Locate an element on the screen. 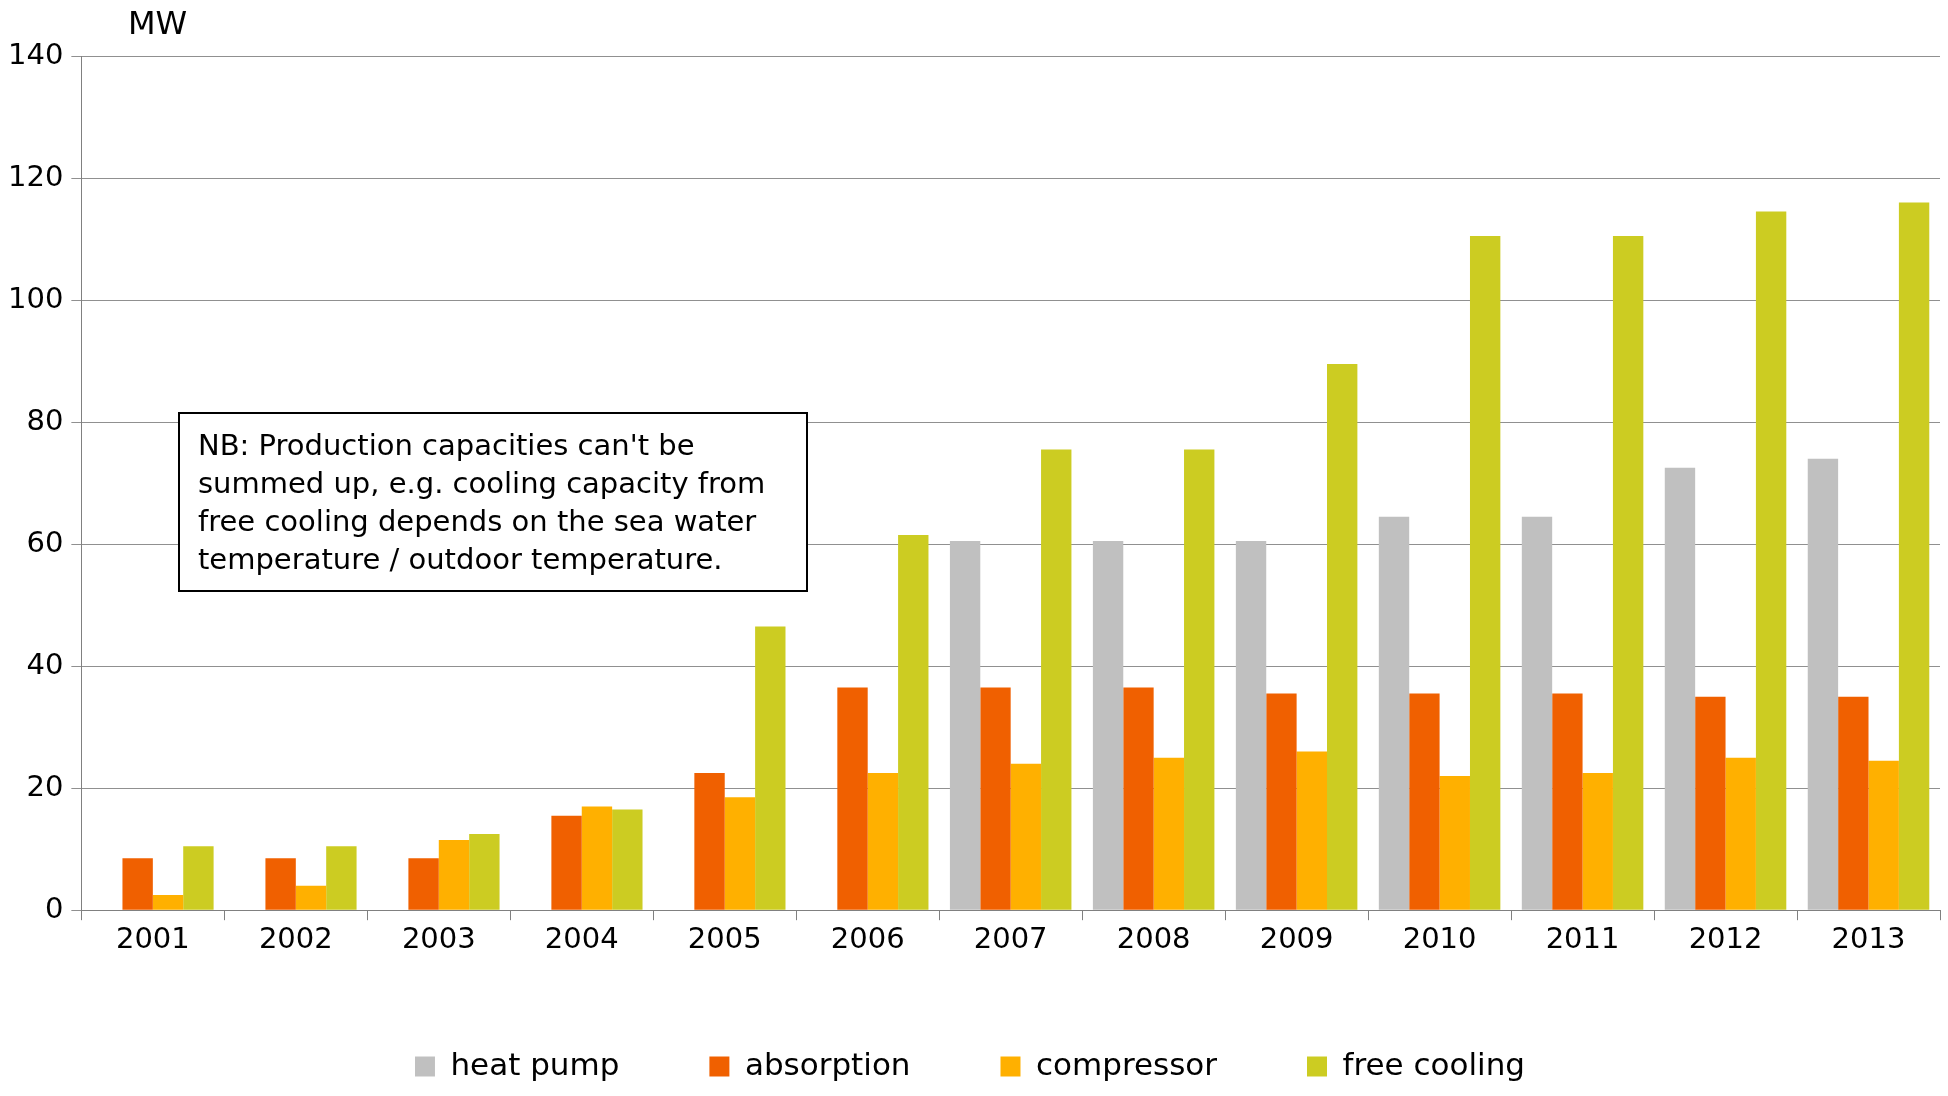 The width and height of the screenshot is (1948, 1096). legend-label: free cooling is located at coordinates (1434, 1063).